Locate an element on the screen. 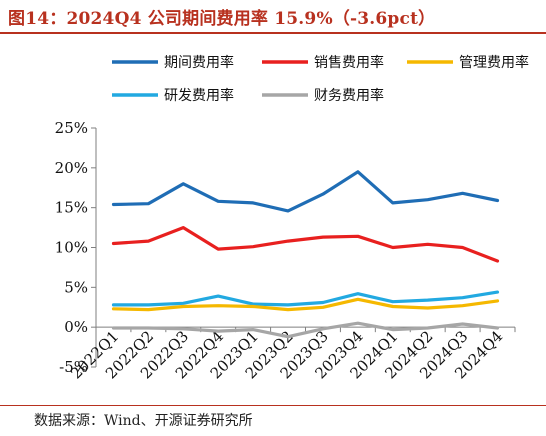  source-divider is located at coordinates (273, 405).